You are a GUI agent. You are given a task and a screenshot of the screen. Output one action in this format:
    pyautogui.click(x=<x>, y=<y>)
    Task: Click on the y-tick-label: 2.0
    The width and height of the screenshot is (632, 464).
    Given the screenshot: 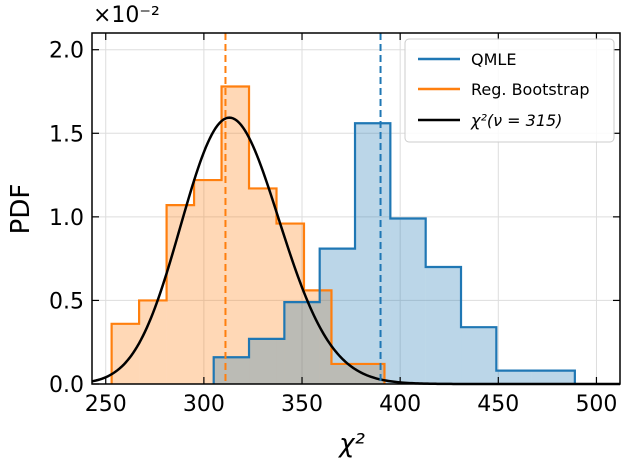 What is the action you would take?
    pyautogui.click(x=66, y=51)
    